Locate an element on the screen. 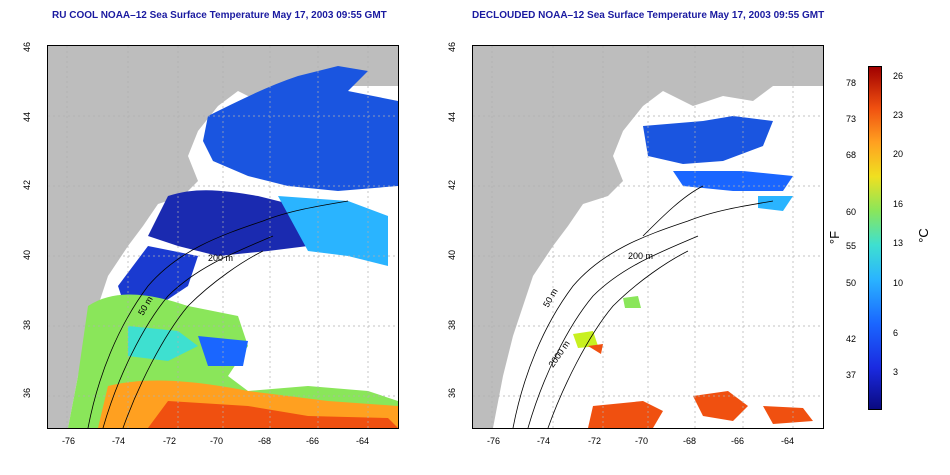 The width and height of the screenshot is (950, 475). f-tick: 73 is located at coordinates (851, 119).